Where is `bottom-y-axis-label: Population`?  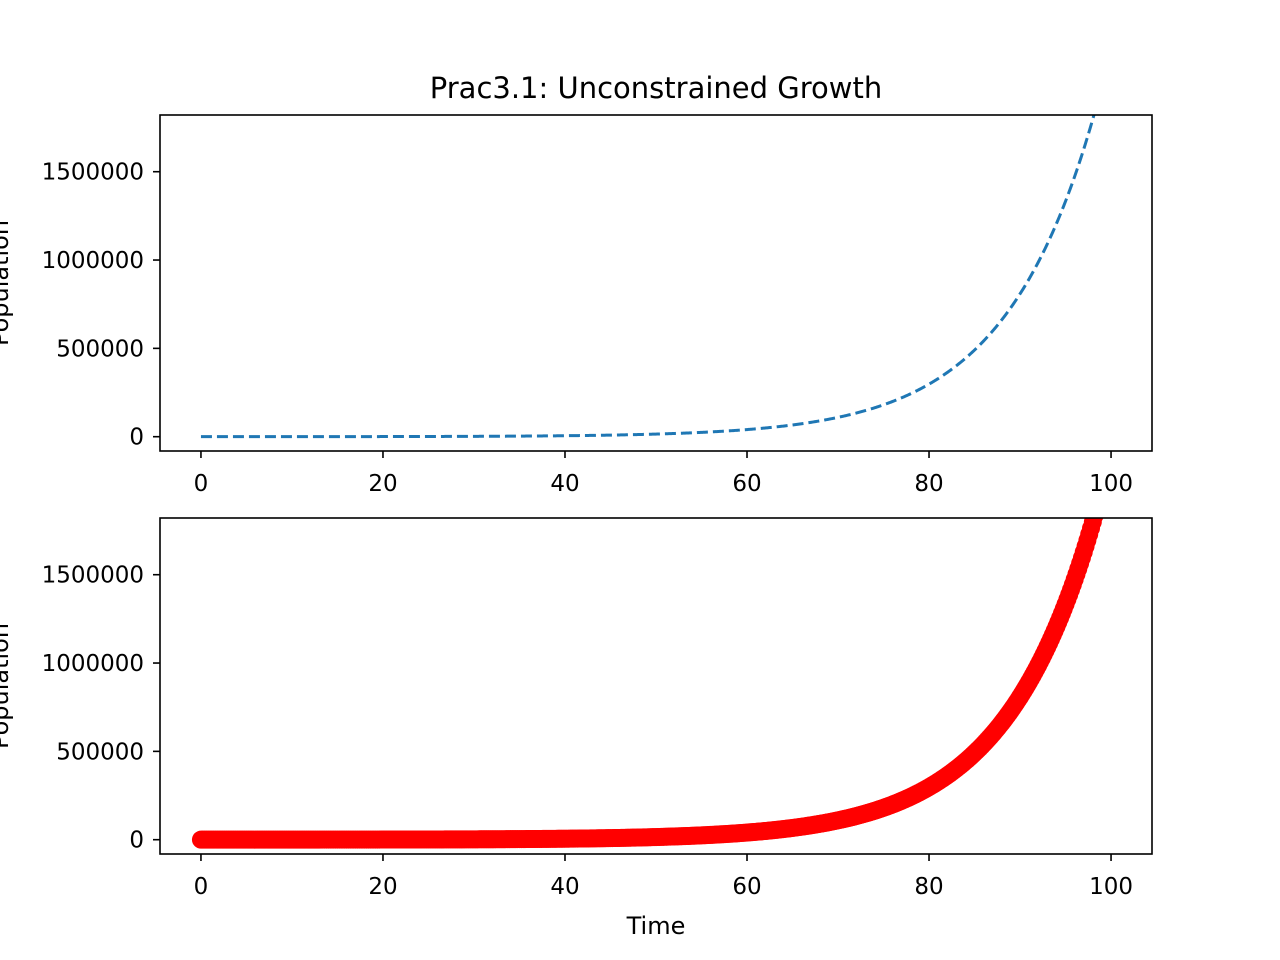 bottom-y-axis-label: Population is located at coordinates (7, 686).